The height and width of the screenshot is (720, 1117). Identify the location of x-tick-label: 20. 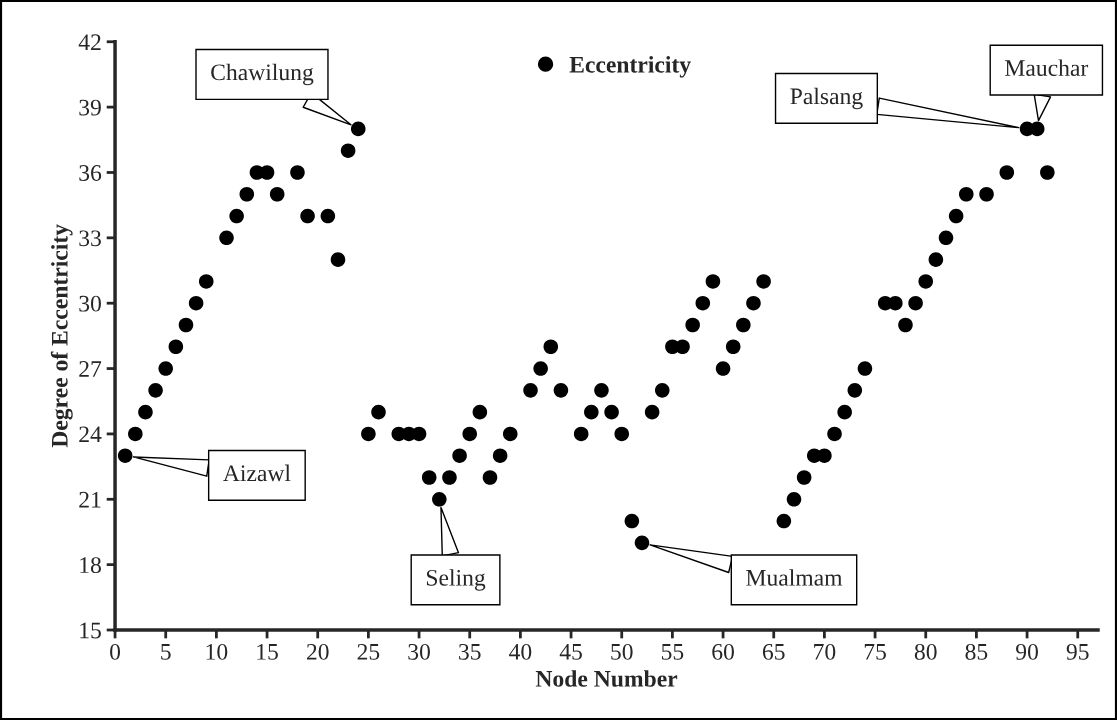
(317, 651).